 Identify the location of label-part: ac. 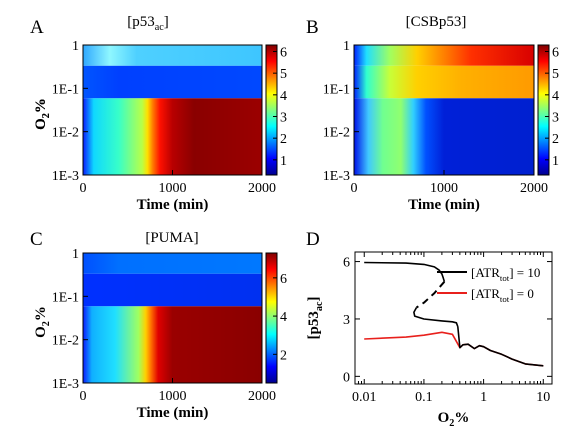
(160, 27).